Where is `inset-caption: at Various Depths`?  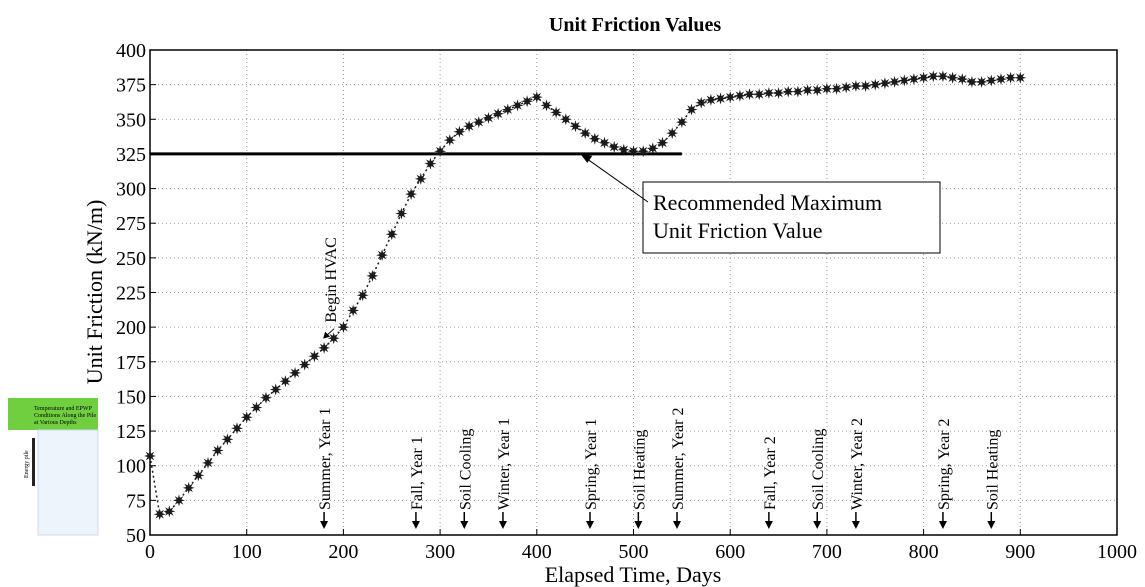
inset-caption: at Various Depths is located at coordinates (55, 423).